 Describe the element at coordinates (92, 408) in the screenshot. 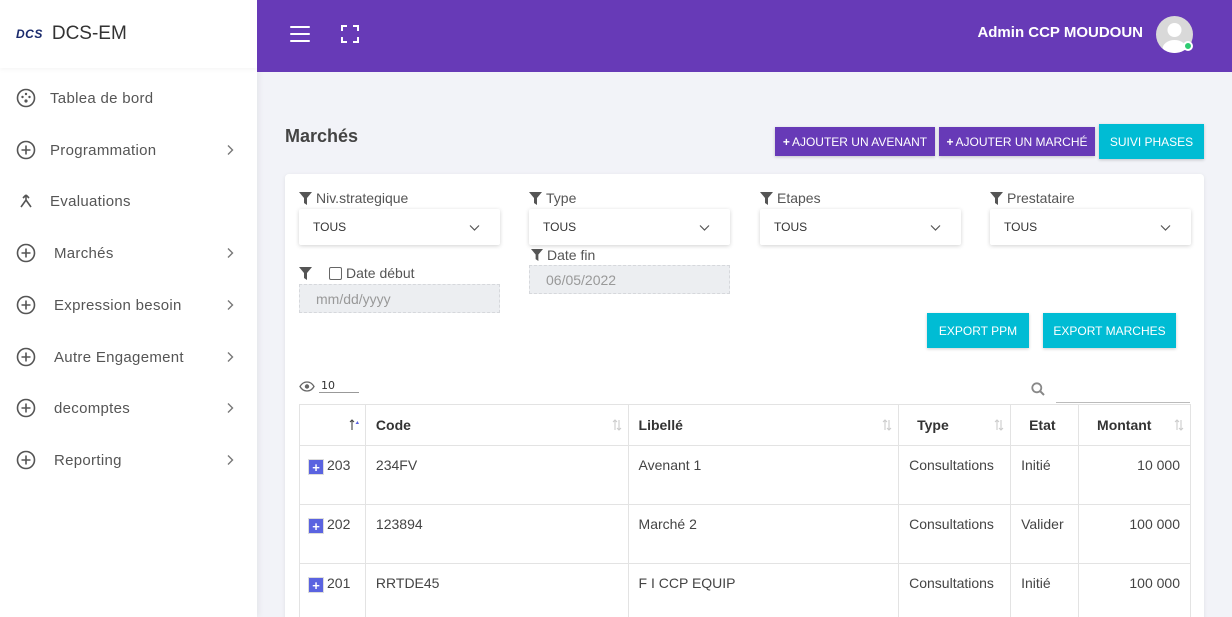

I see `sidebar-item-label: decomptes` at that location.